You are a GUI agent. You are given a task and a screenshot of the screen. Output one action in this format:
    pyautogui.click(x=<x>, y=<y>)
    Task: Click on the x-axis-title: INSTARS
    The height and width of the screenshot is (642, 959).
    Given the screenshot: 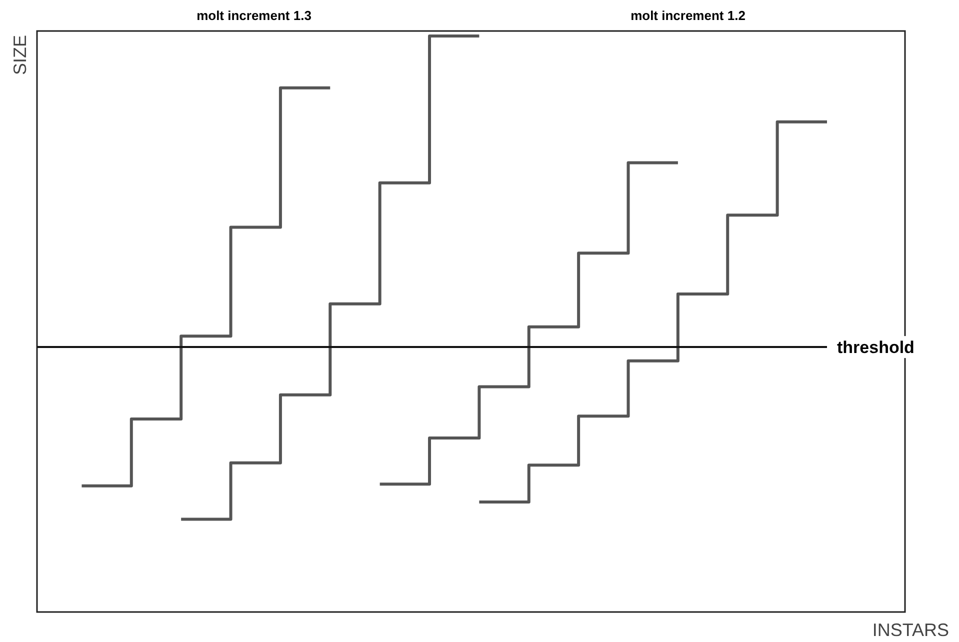 What is the action you would take?
    pyautogui.click(x=910, y=630)
    